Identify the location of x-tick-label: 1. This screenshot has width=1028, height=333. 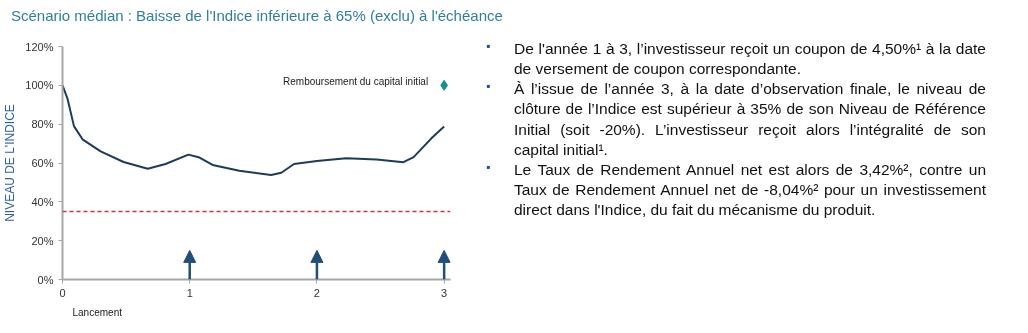
(189, 292).